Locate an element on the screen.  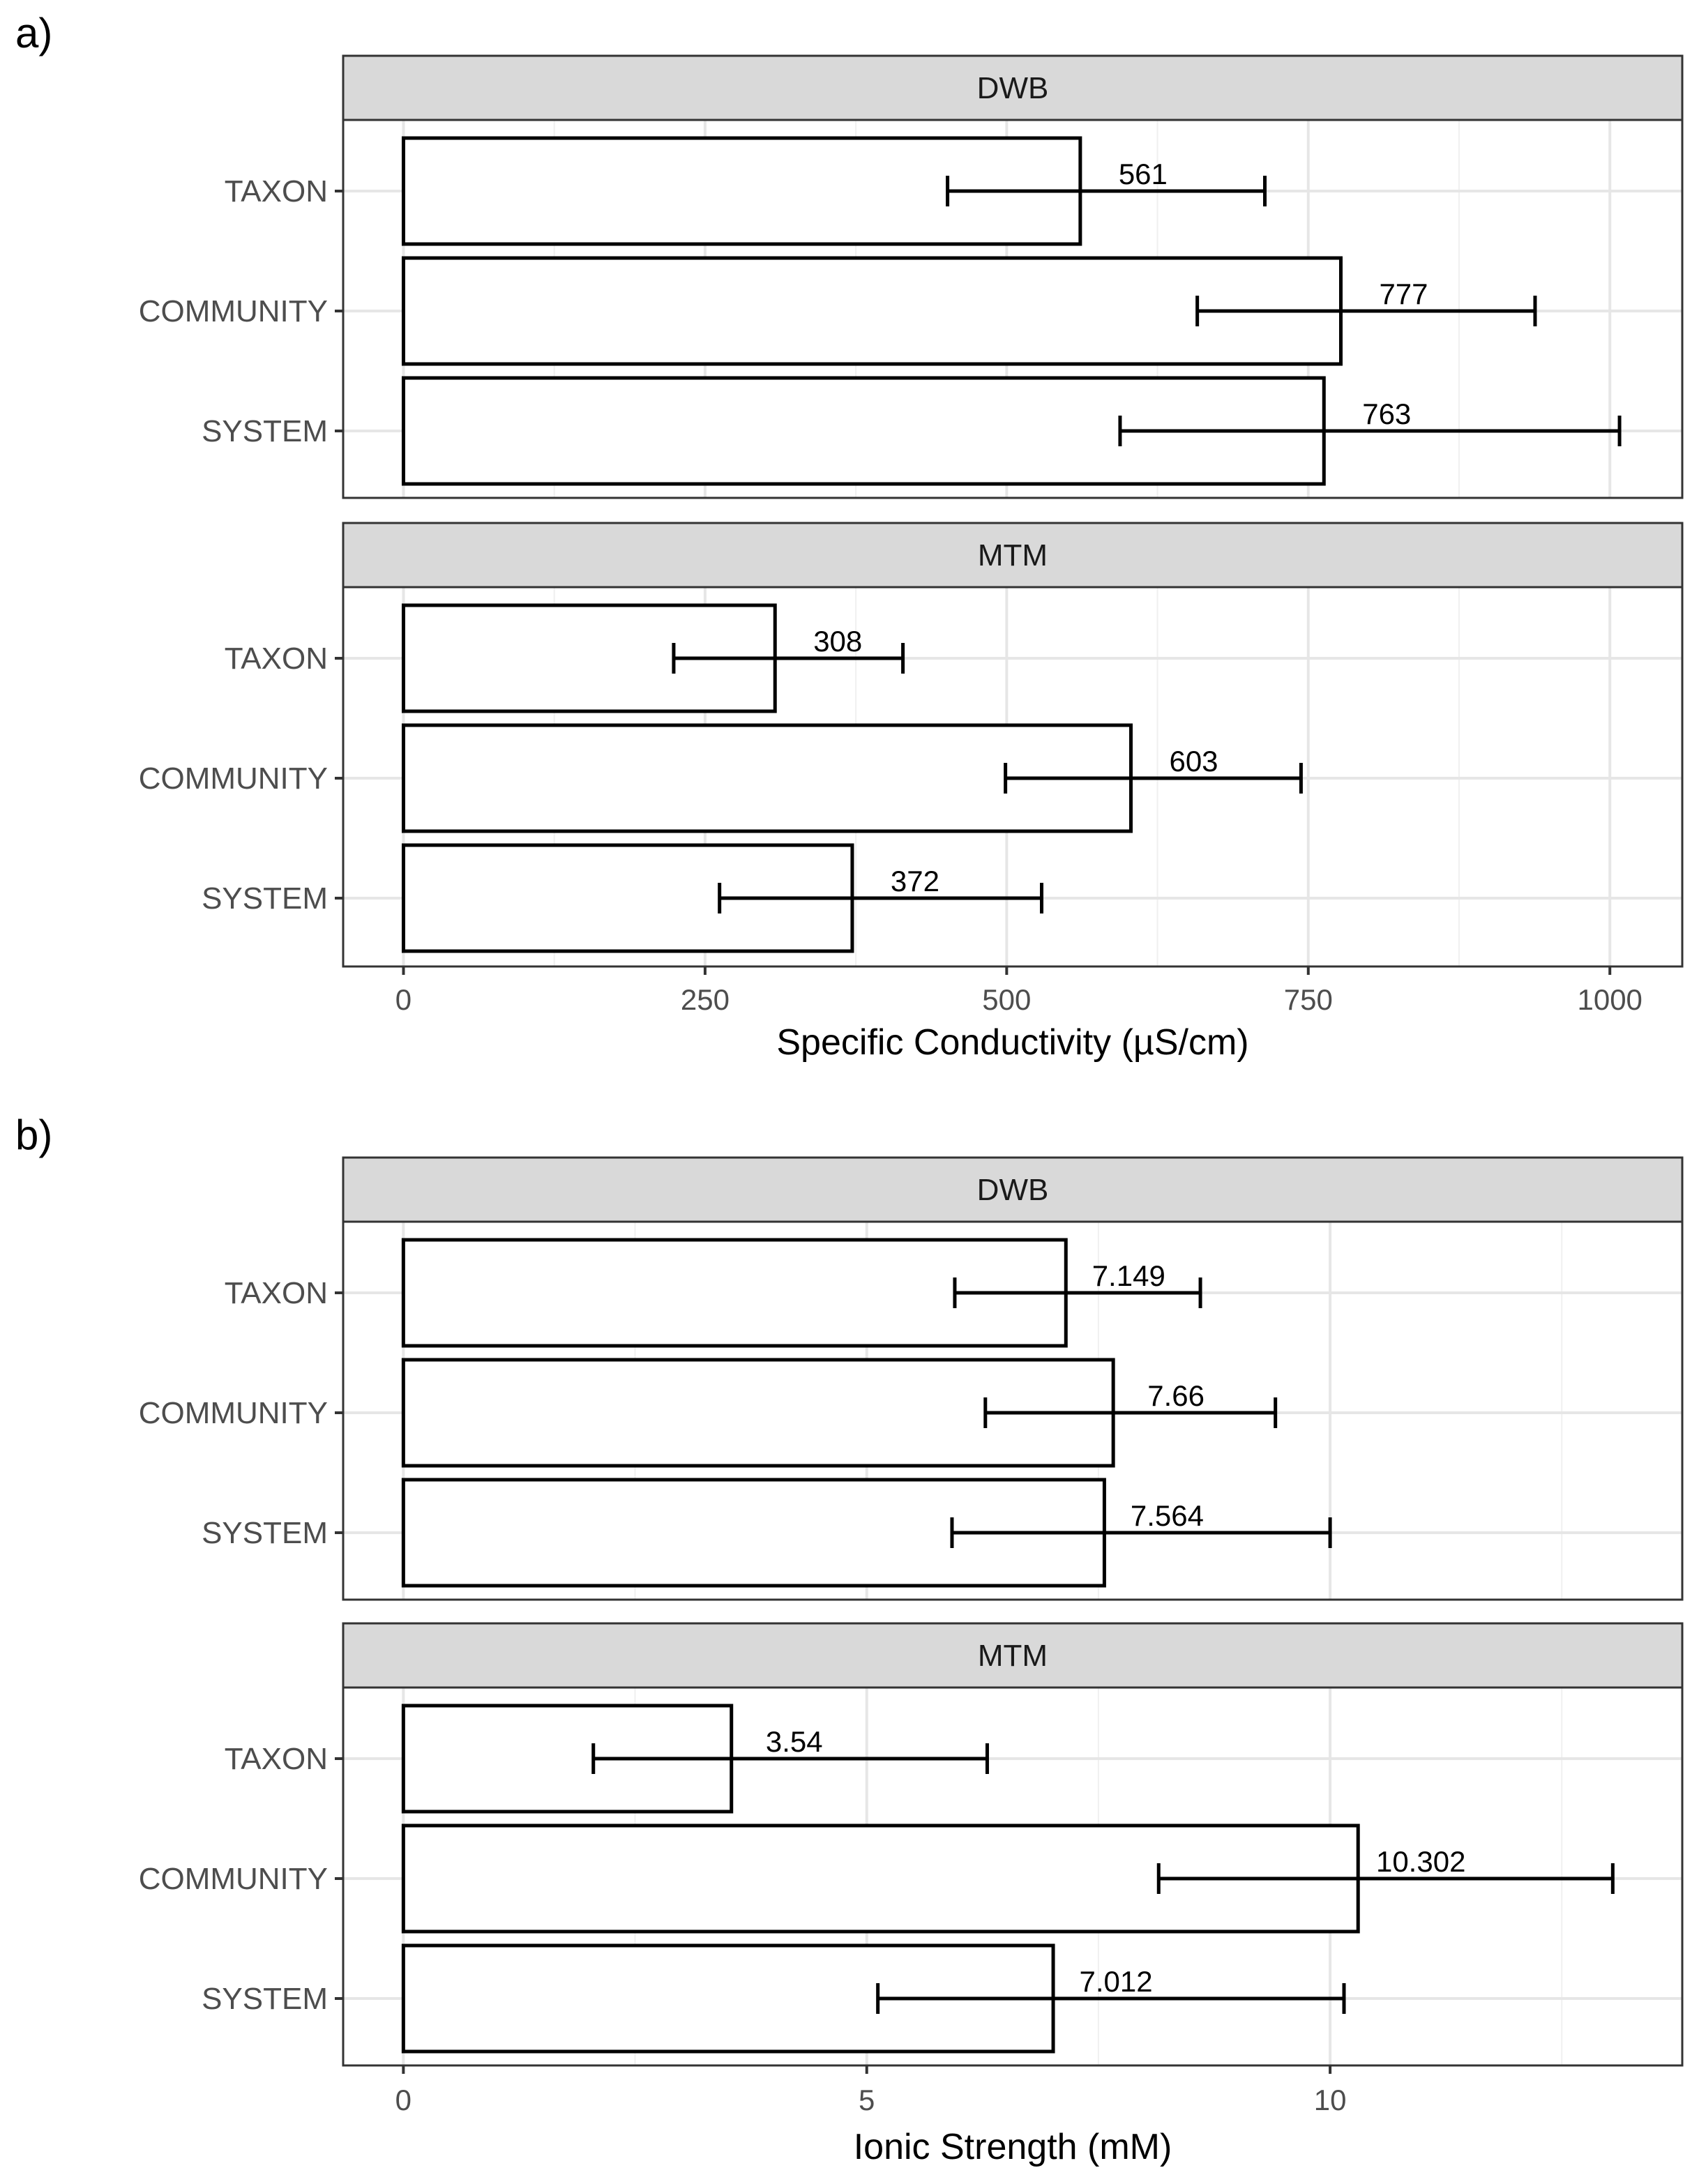
x-axis-title: Ionic Strength (mM) is located at coordinates (1013, 2147).